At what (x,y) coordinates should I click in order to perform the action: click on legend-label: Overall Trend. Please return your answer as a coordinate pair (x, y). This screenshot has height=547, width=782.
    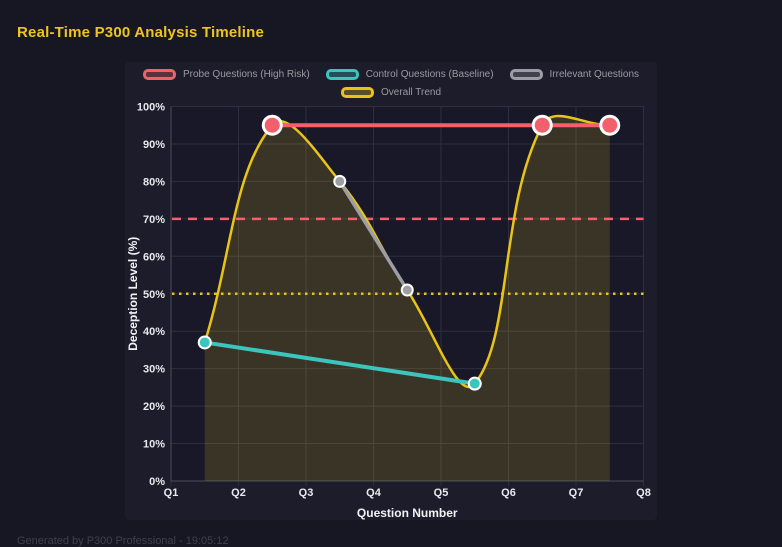
    Looking at the image, I should click on (411, 92).